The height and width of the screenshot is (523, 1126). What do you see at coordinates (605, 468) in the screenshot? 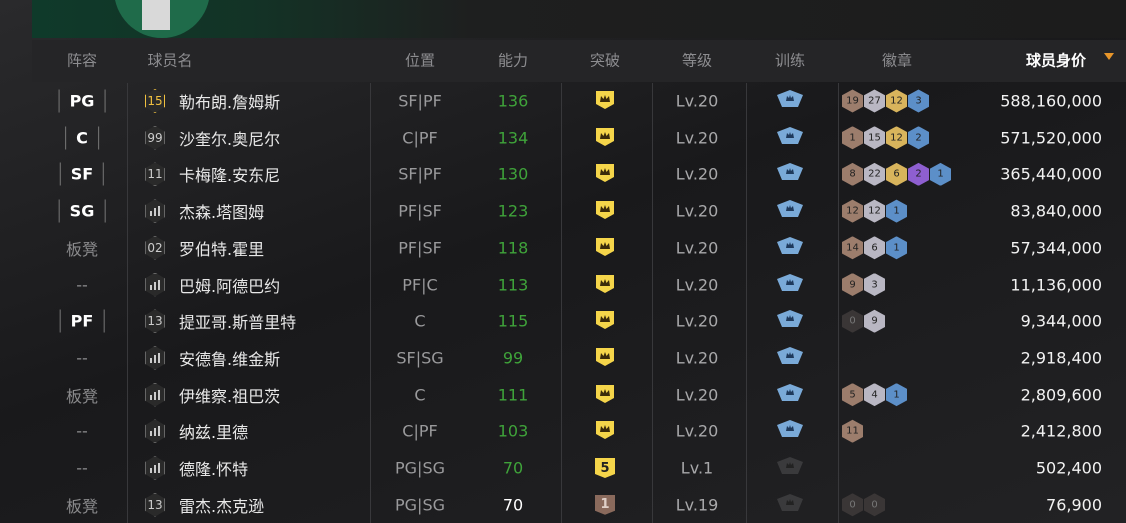
I see `breakthrough: 5` at bounding box center [605, 468].